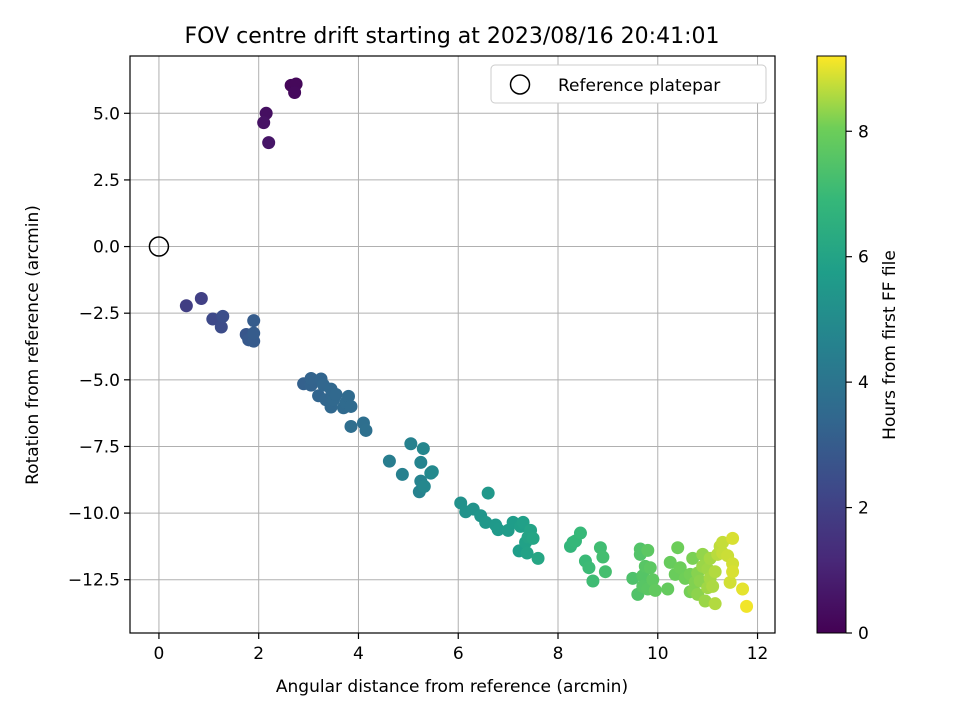 This screenshot has width=960, height=724. Describe the element at coordinates (99, 447) in the screenshot. I see `y-tick-label: −7.5` at that location.